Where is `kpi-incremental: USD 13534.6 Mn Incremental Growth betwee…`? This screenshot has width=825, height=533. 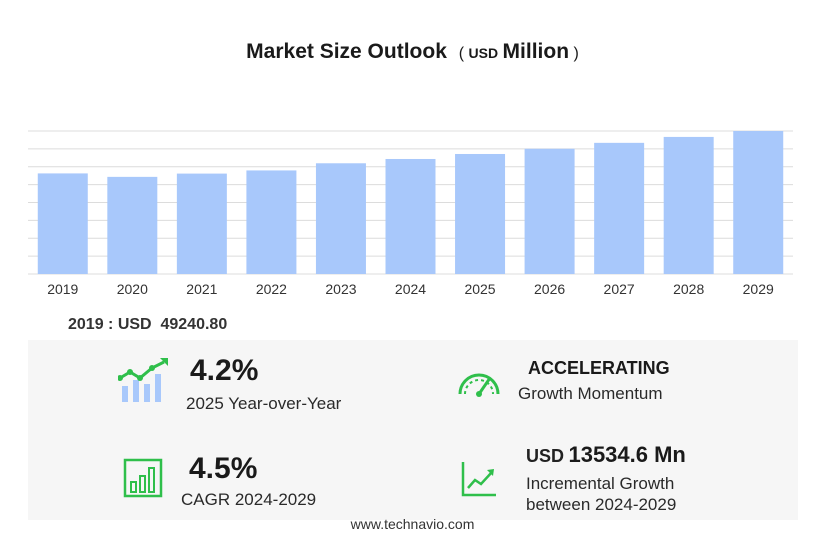
kpi-incremental: USD 13534.6 Mn Incremental Growth betwee… is located at coordinates (620, 480).